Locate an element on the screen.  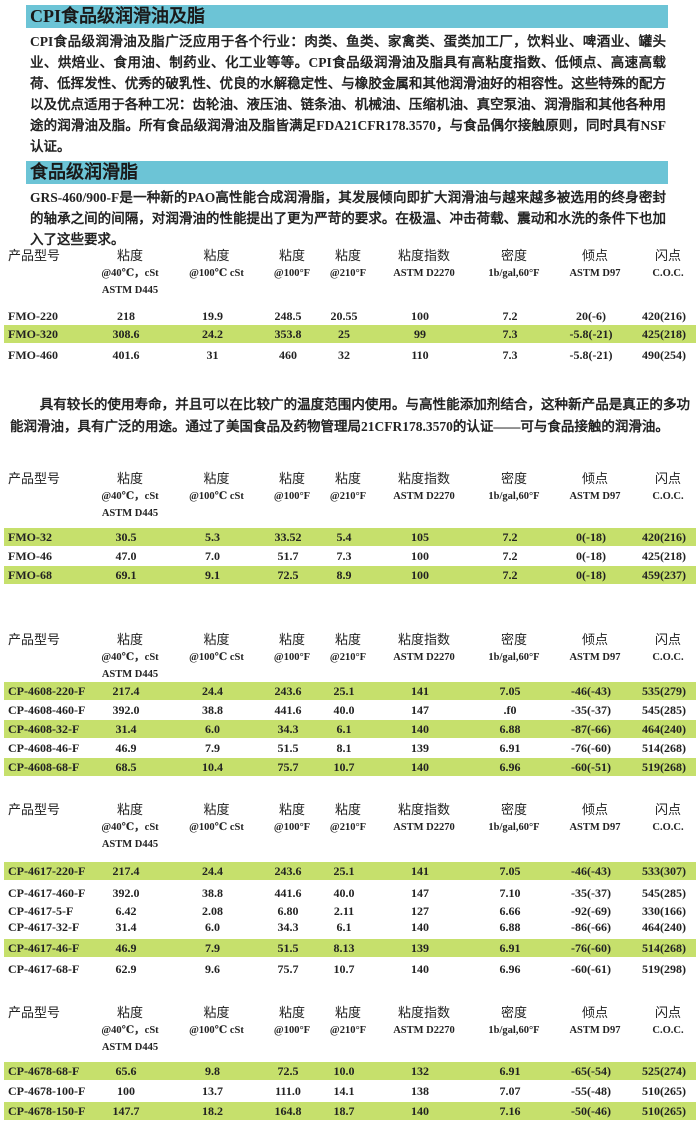
product-model: CP-4617-220-F is located at coordinates (47, 870).